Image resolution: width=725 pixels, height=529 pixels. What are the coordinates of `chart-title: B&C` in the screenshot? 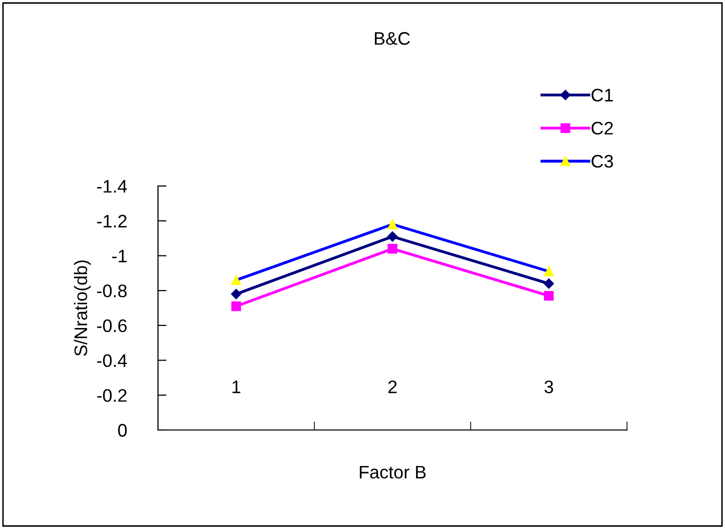 It's located at (392, 38).